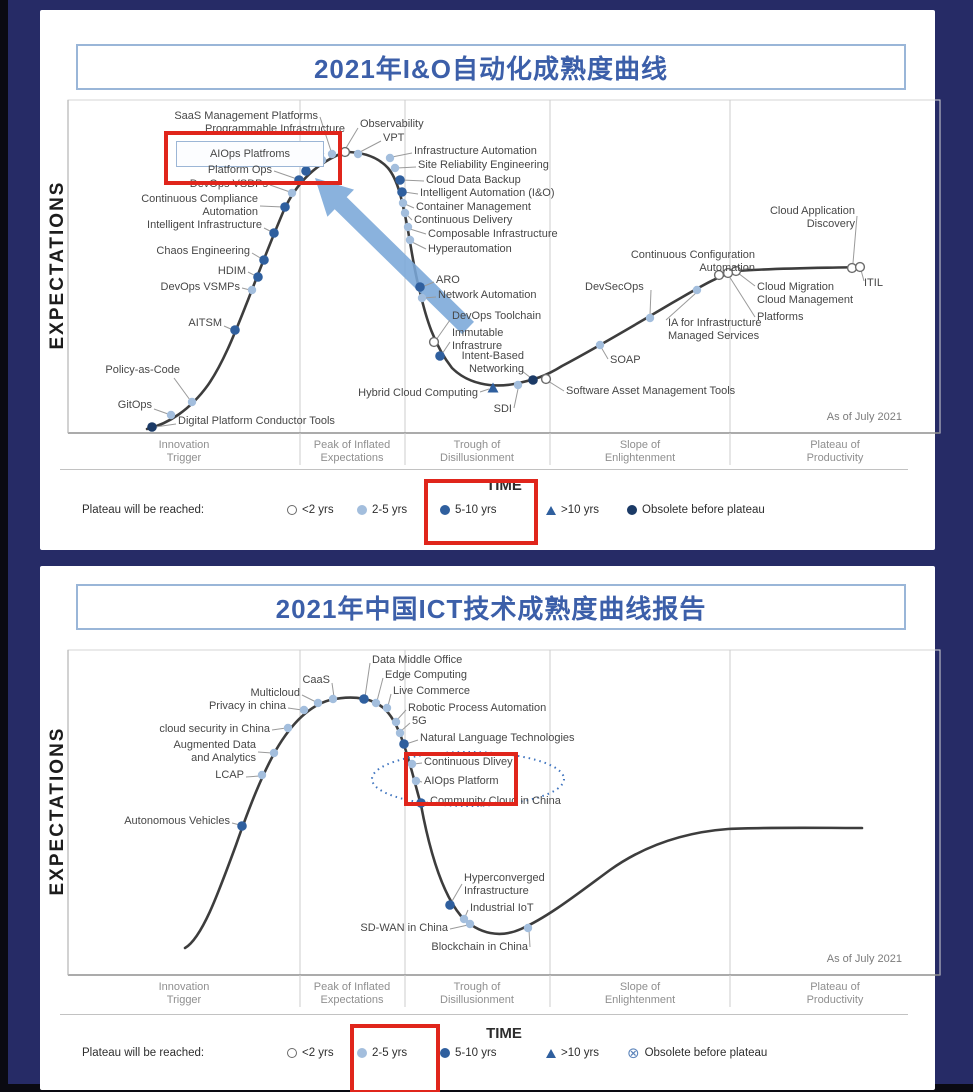 The width and height of the screenshot is (973, 1092). I want to click on tech-label: Network Automation, so click(487, 295).